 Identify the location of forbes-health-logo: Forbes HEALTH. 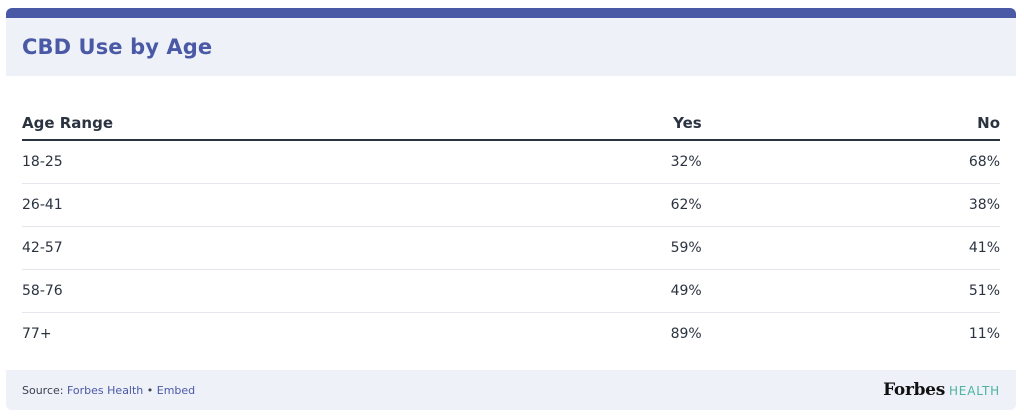
(941, 390).